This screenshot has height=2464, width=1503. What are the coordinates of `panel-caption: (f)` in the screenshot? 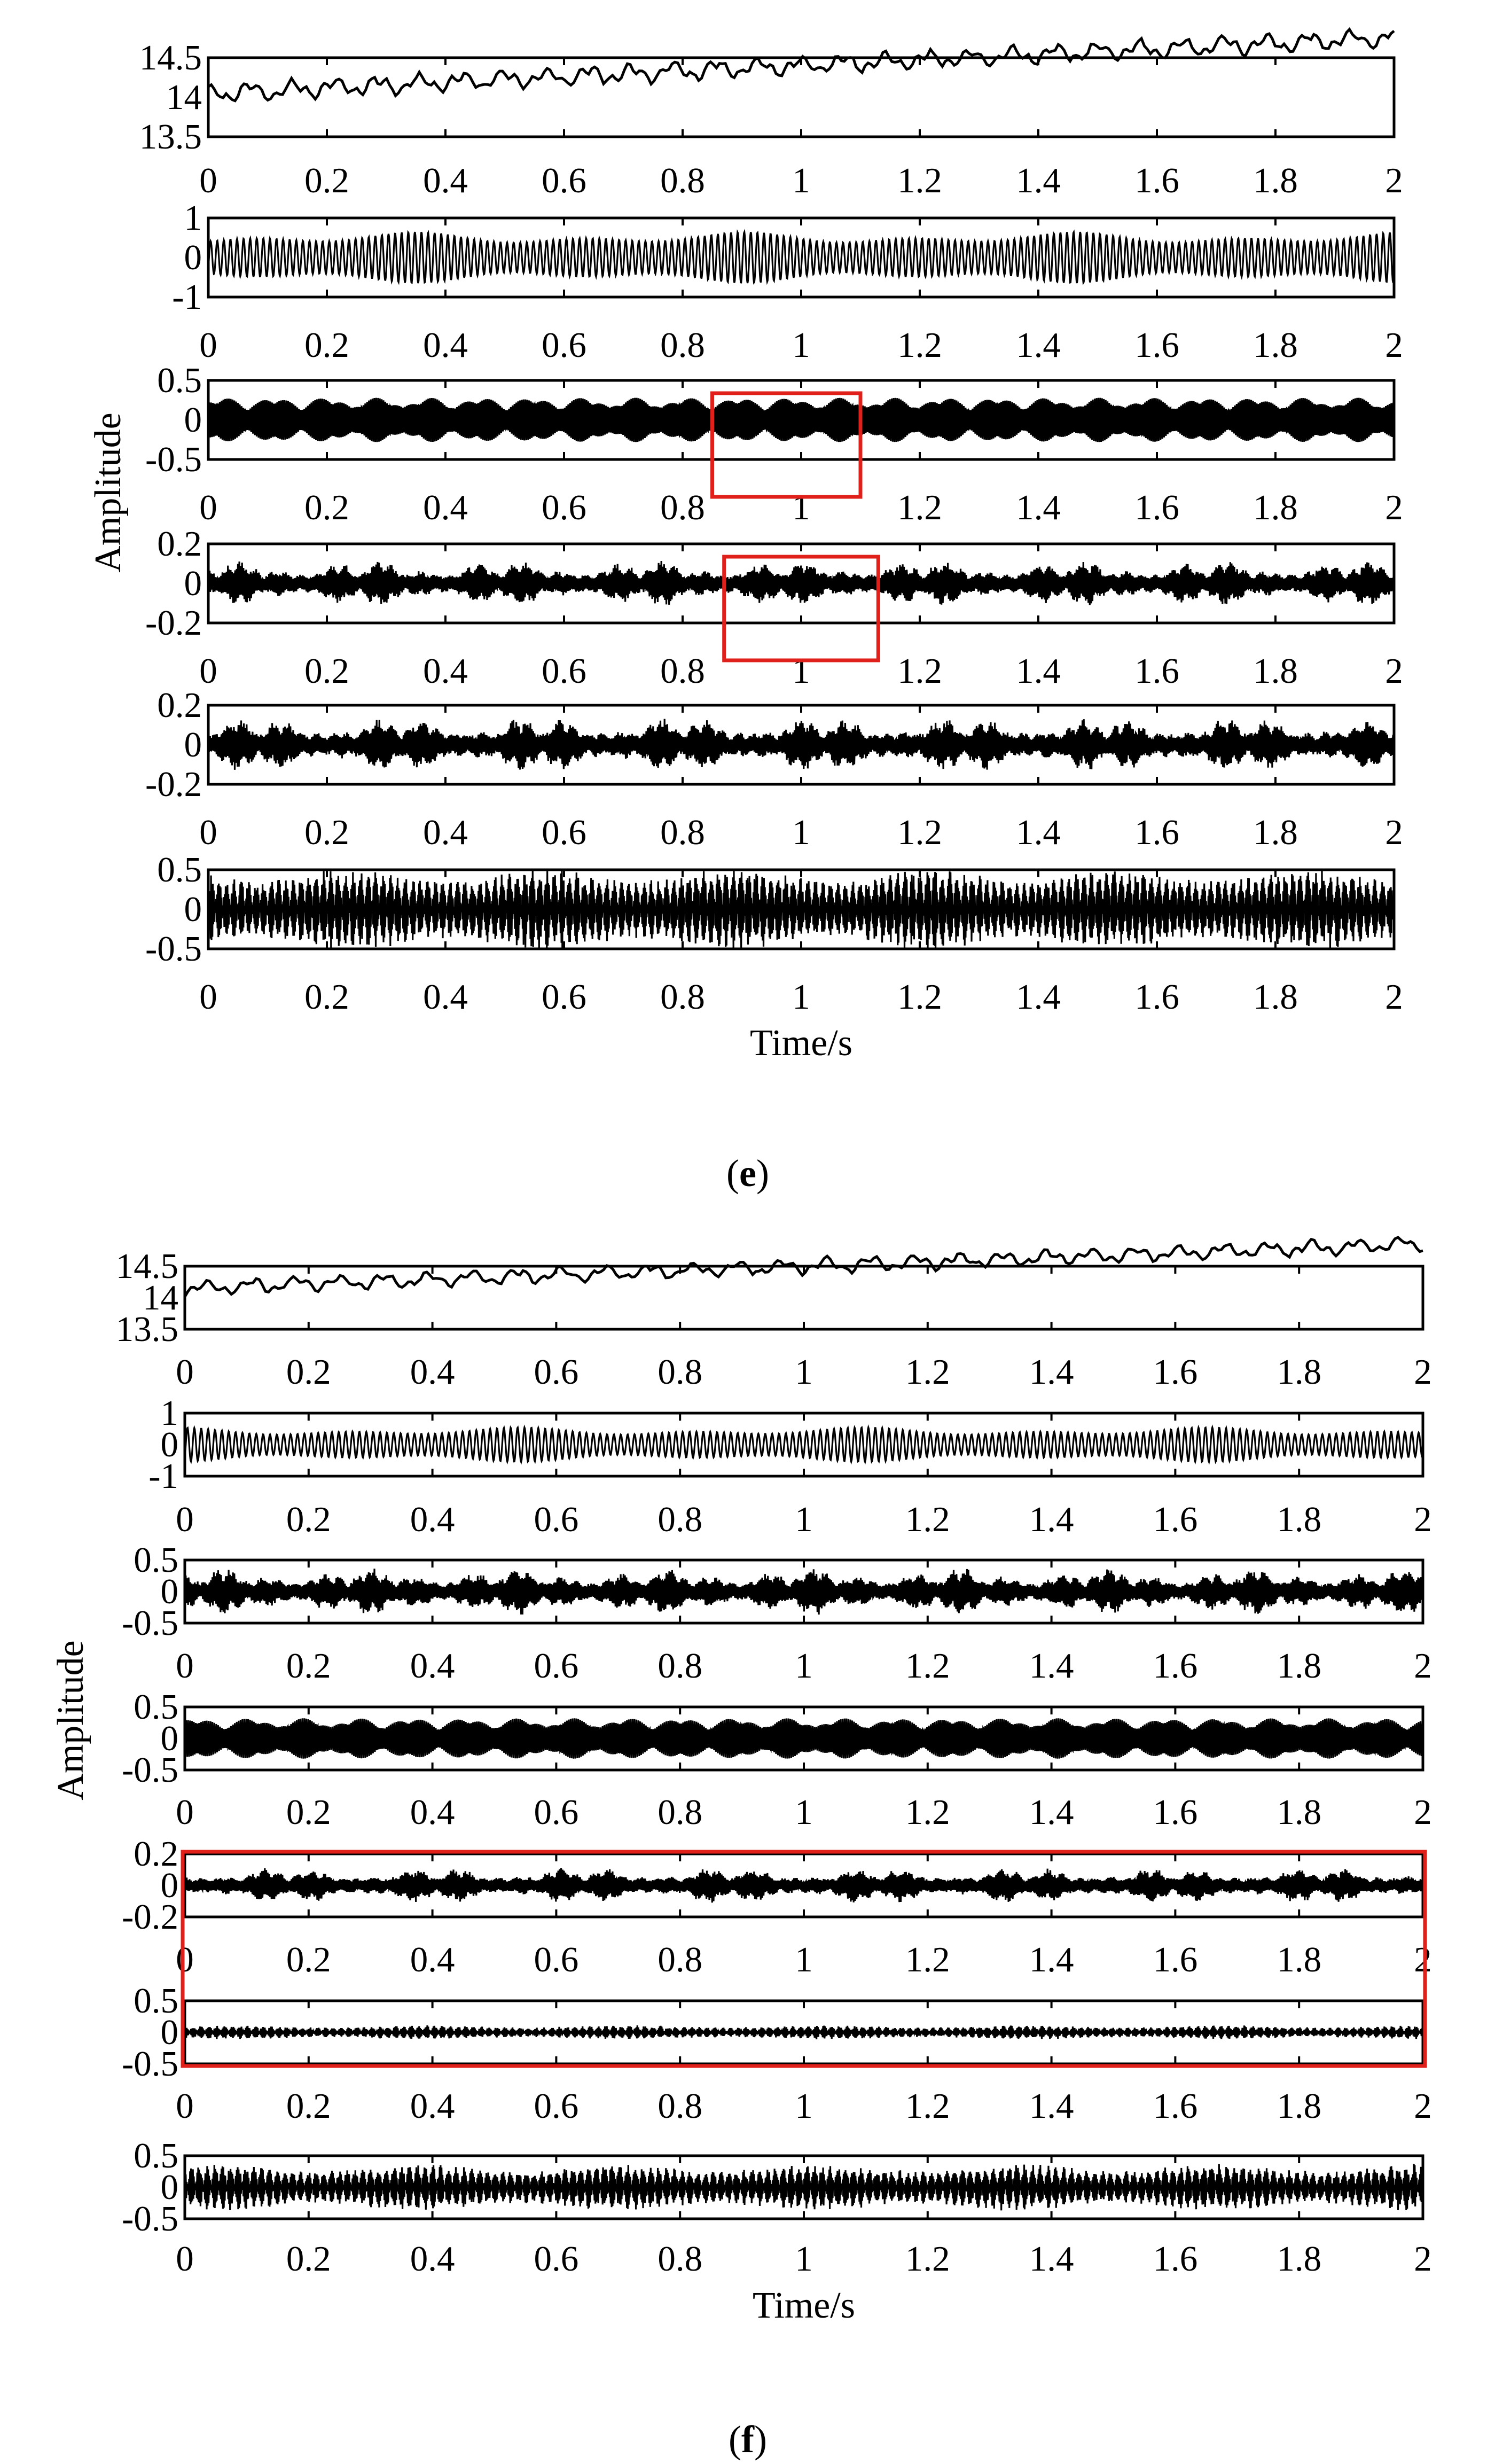 It's located at (748, 2439).